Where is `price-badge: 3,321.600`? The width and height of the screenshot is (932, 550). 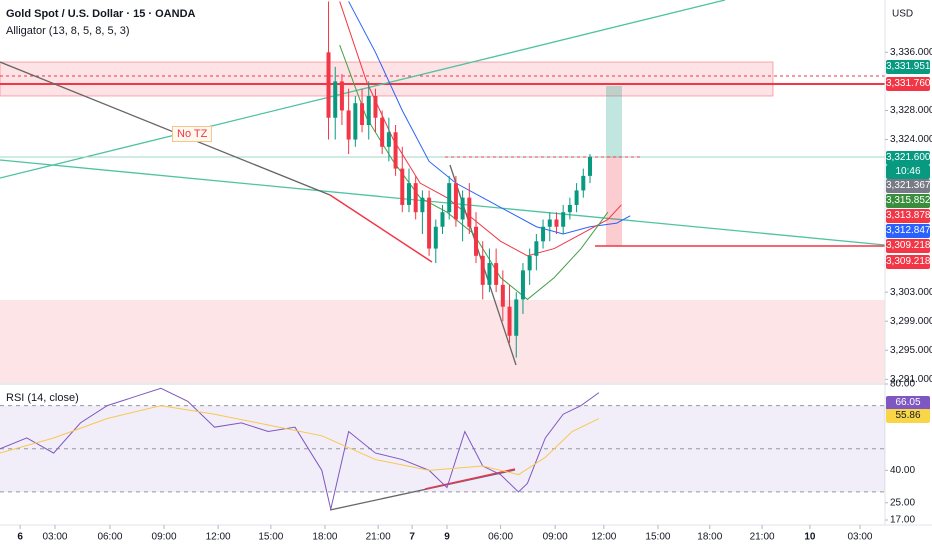 price-badge: 3,321.600 is located at coordinates (908, 158).